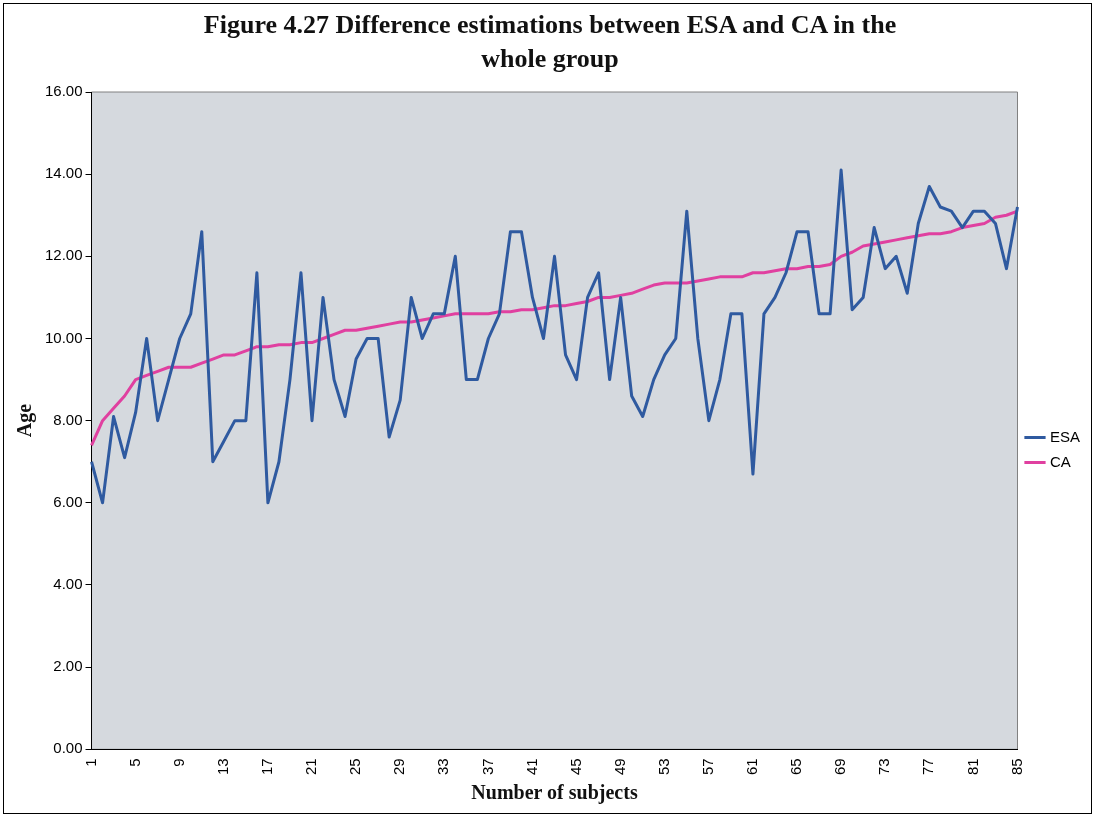 Image resolution: width=1097 pixels, height=819 pixels. Describe the element at coordinates (90, 762) in the screenshot. I see `x-tick-label: 1` at that location.